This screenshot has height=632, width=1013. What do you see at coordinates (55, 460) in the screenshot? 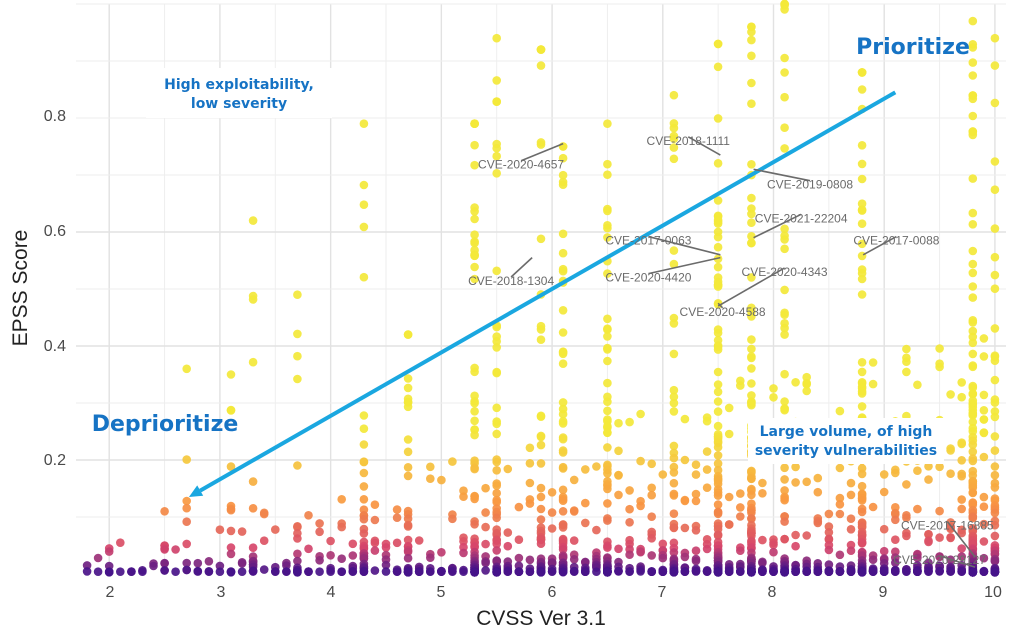
I see `y-tick-label: 0.2` at bounding box center [55, 460].